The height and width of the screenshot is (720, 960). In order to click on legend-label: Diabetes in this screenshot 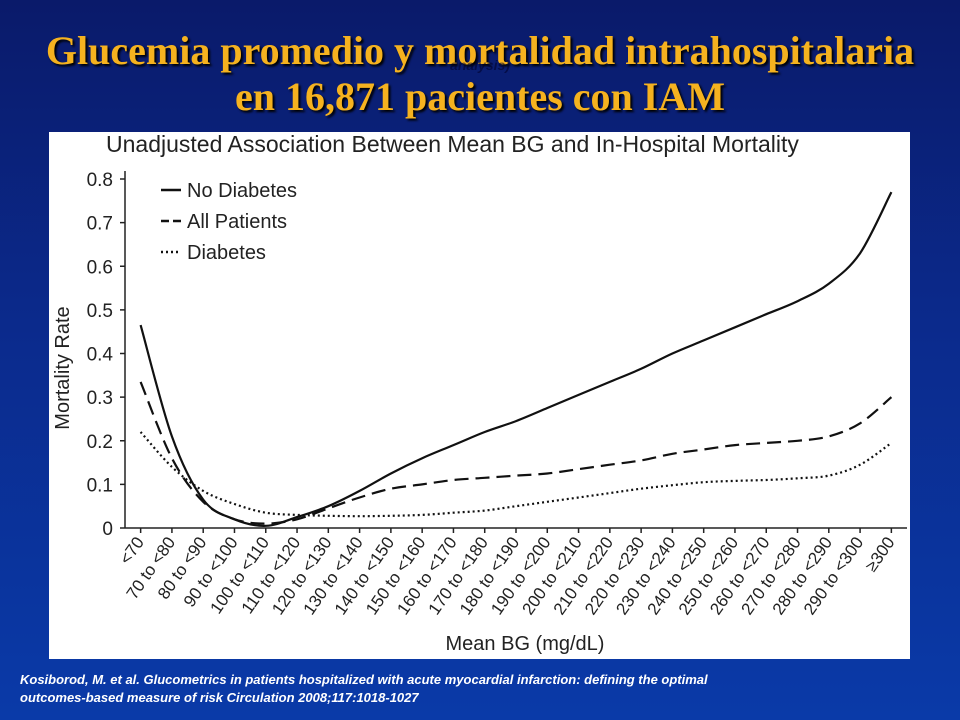, I will do `click(226, 253)`.